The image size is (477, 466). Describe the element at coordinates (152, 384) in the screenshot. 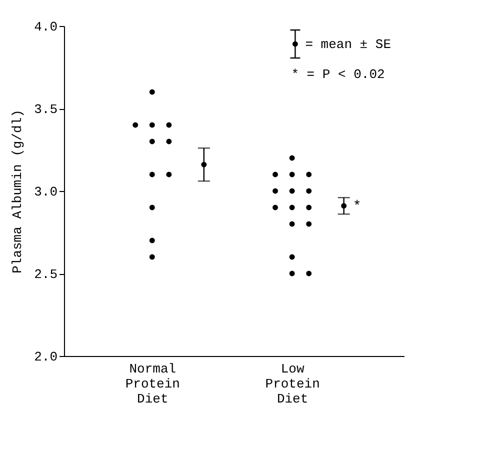

I see `x-tick-label: Normal Protein Diet` at that location.